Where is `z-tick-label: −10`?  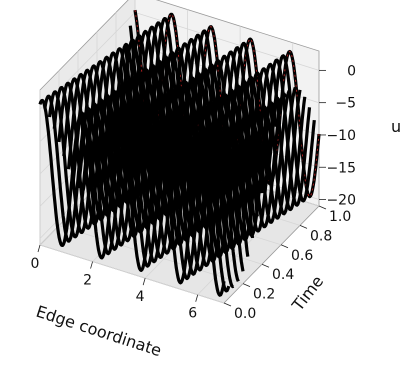
z-tick-label: −10 is located at coordinates (341, 136).